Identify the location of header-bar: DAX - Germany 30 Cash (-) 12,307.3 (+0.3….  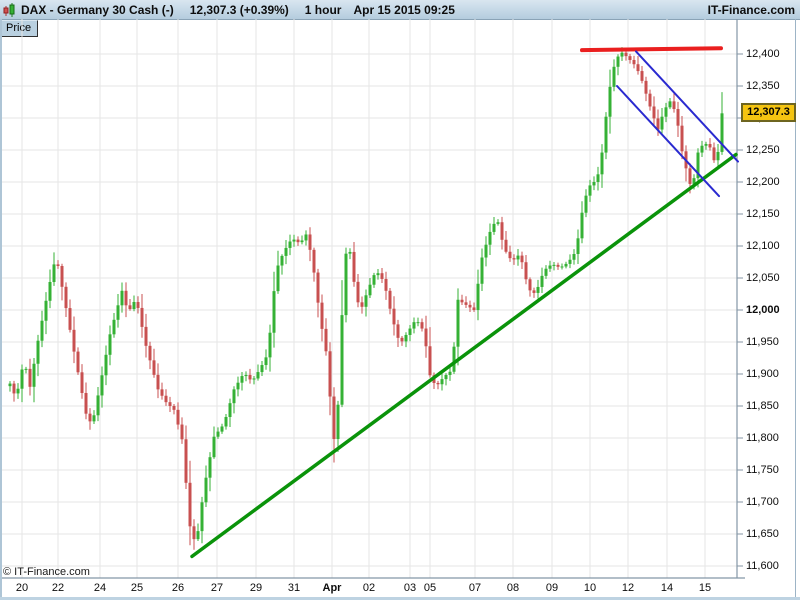
(400, 10).